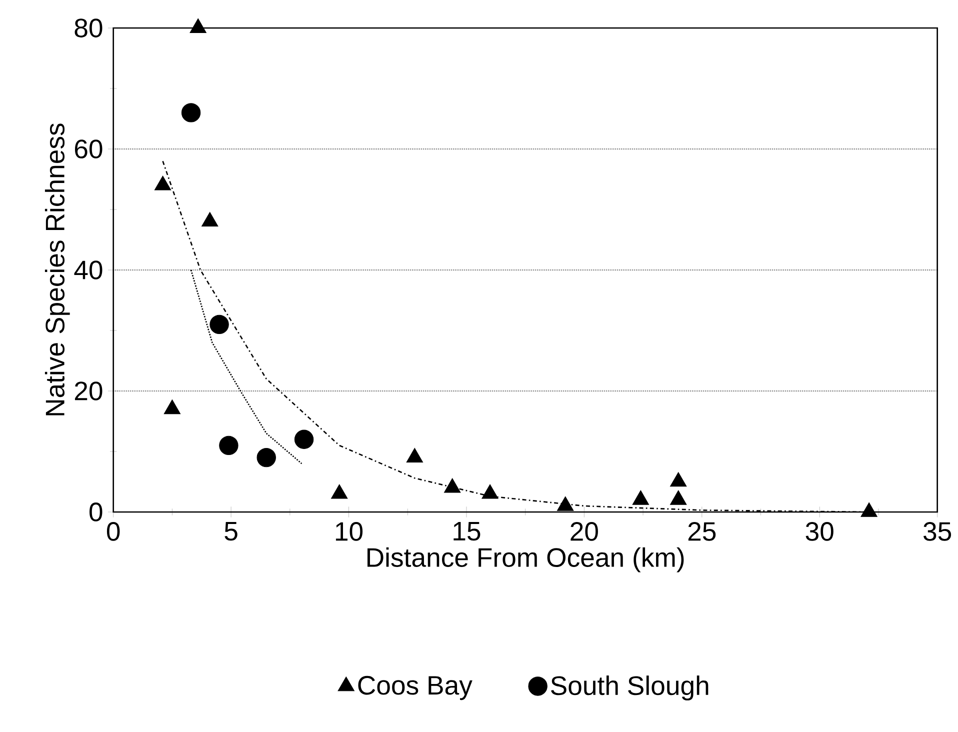 This screenshot has width=958, height=732. Describe the element at coordinates (415, 688) in the screenshot. I see `legend-label: Coos Bay` at that location.